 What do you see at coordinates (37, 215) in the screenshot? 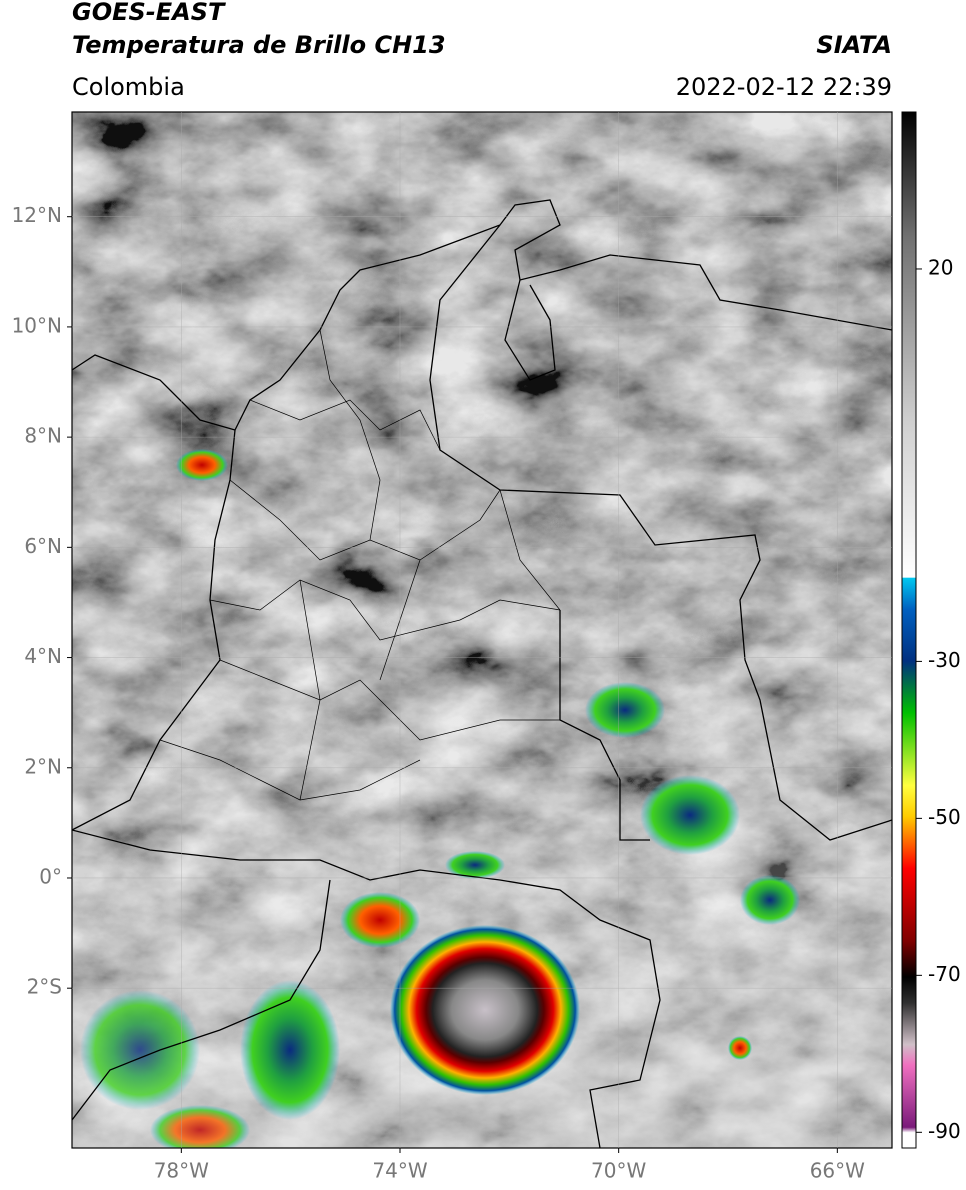
I see `lat-tick-label: 12°N` at bounding box center [37, 215].